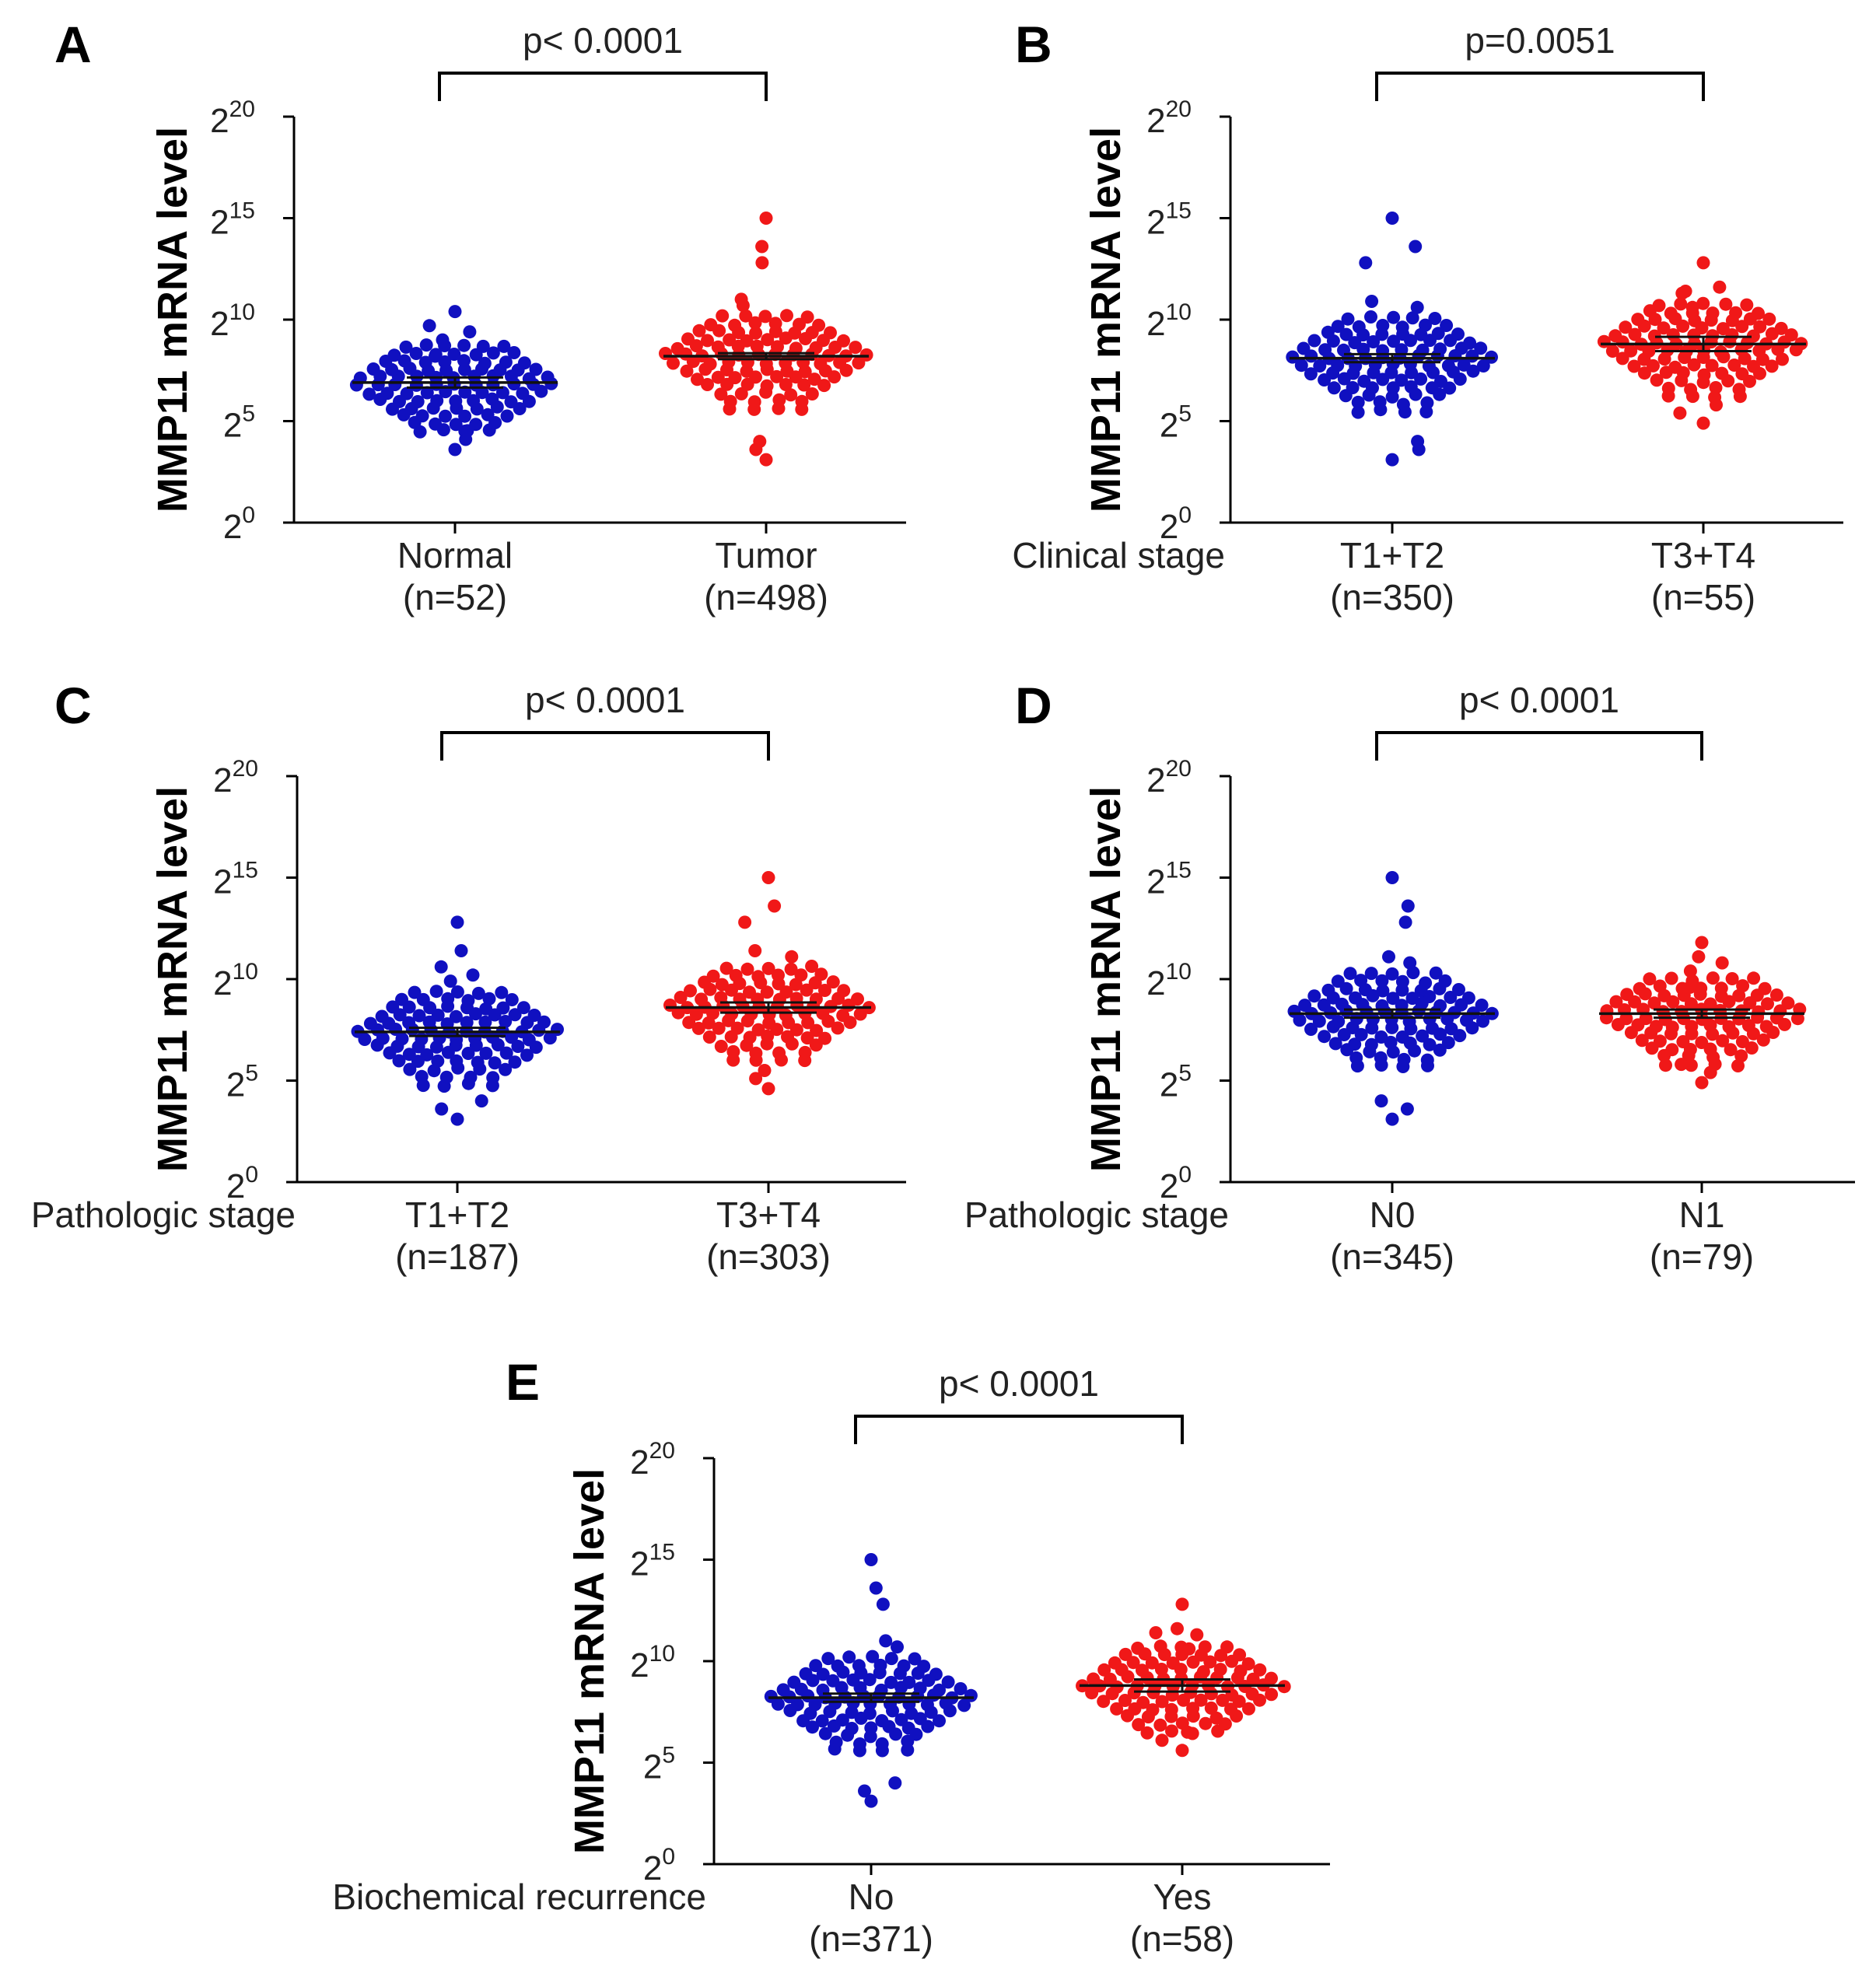 Image resolution: width=1876 pixels, height=1980 pixels. What do you see at coordinates (766, 339) in the screenshot?
I see `data-points-tumor` at bounding box center [766, 339].